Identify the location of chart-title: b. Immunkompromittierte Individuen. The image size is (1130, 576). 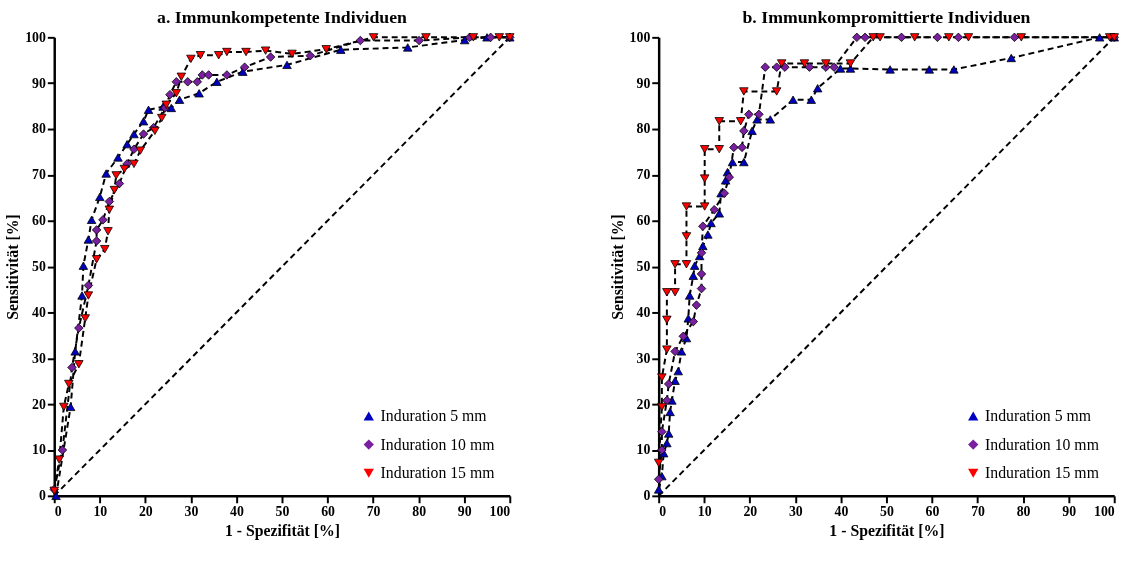
(886, 16).